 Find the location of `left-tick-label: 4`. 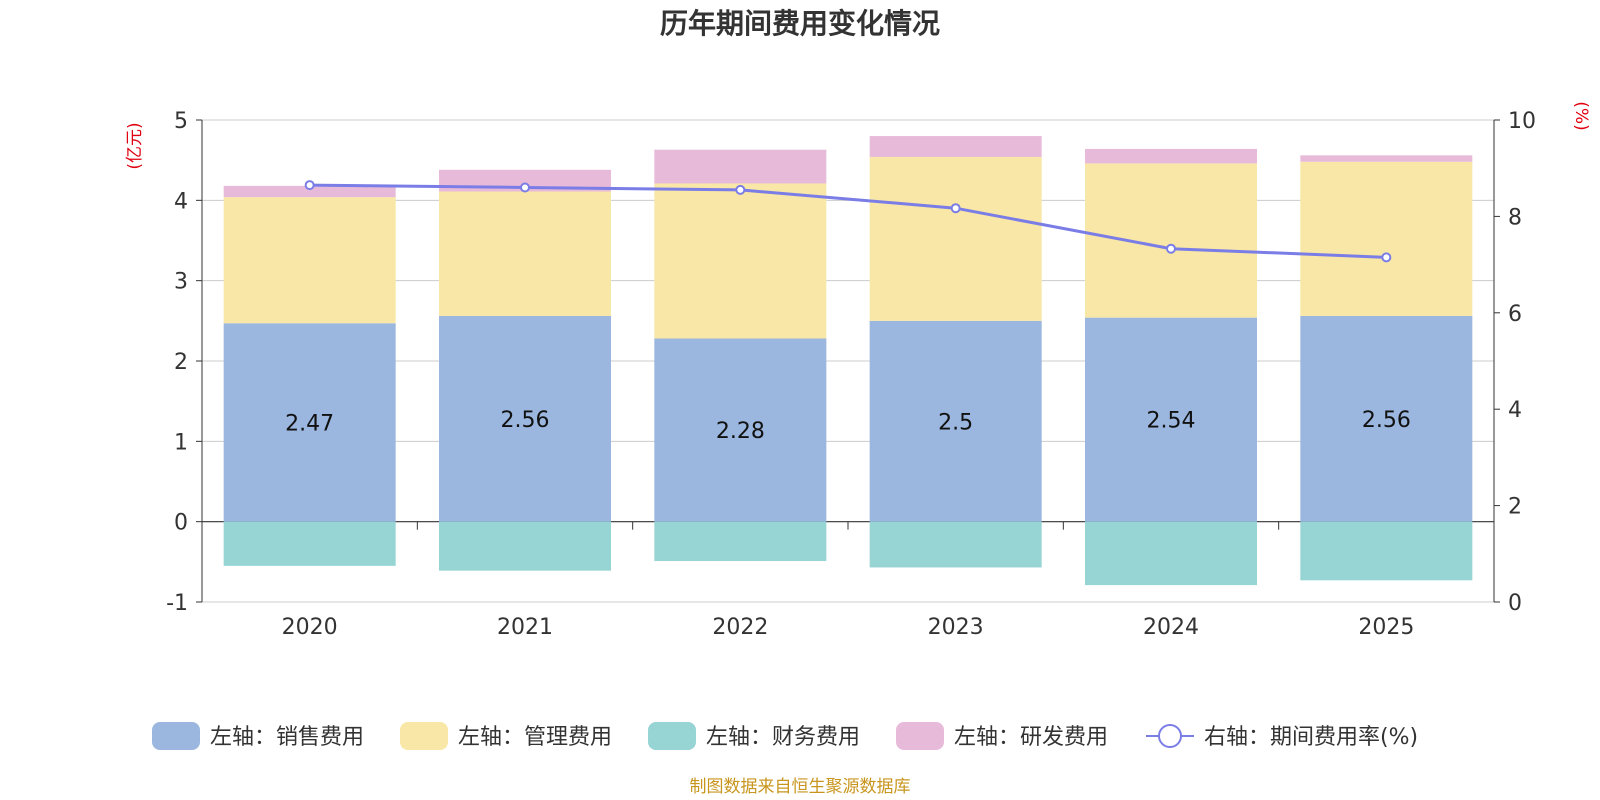

left-tick-label: 4 is located at coordinates (181, 201).